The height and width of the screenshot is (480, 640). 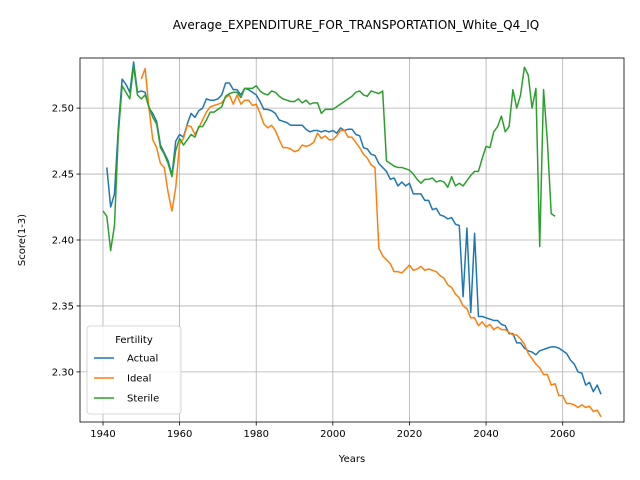 What do you see at coordinates (255, 434) in the screenshot?
I see `x-tick-label: 1980` at bounding box center [255, 434].